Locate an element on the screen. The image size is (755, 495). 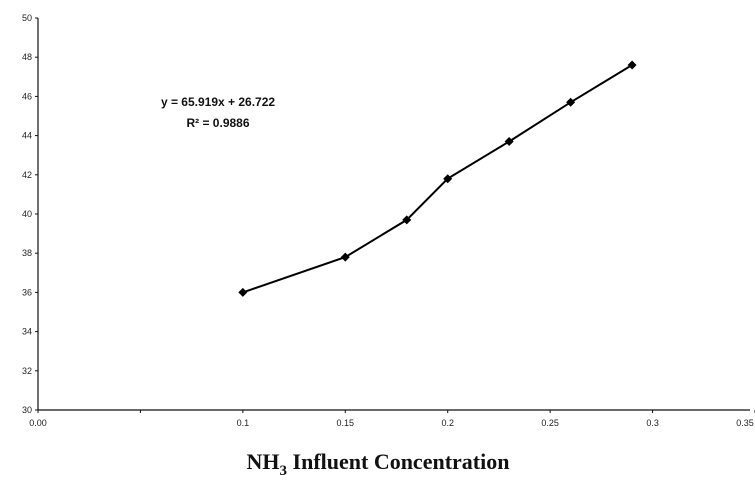
y-tick-label: 34 is located at coordinates (27, 332).